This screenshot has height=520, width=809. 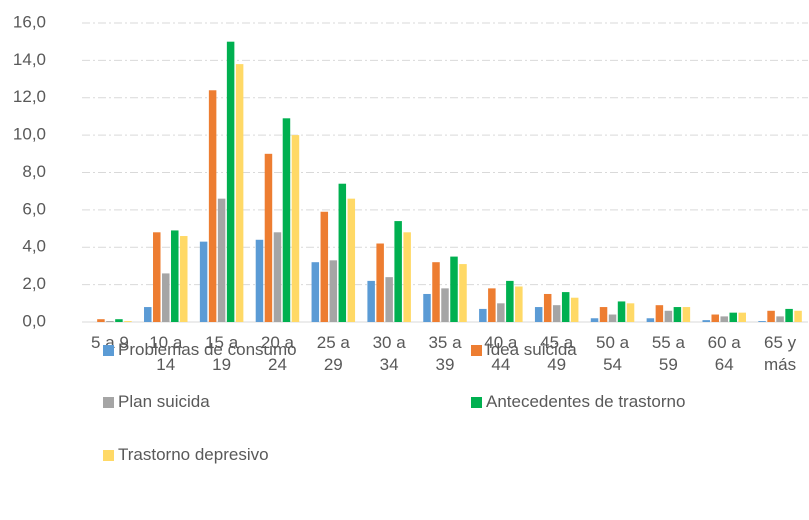 I want to click on x-tick-label: 15 a 19, so click(x=222, y=353).